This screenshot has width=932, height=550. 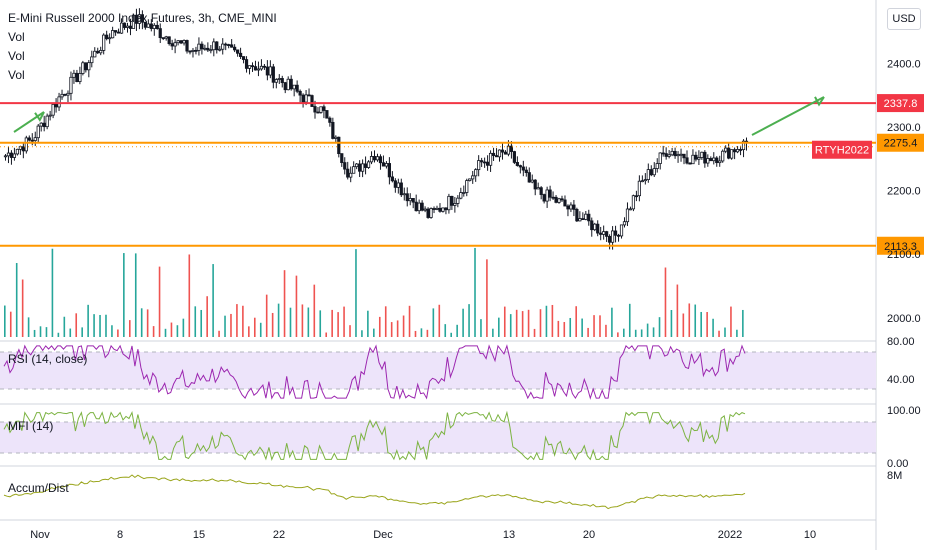 What do you see at coordinates (897, 464) in the screenshot?
I see `mfi-tick-label: 0.00` at bounding box center [897, 464].